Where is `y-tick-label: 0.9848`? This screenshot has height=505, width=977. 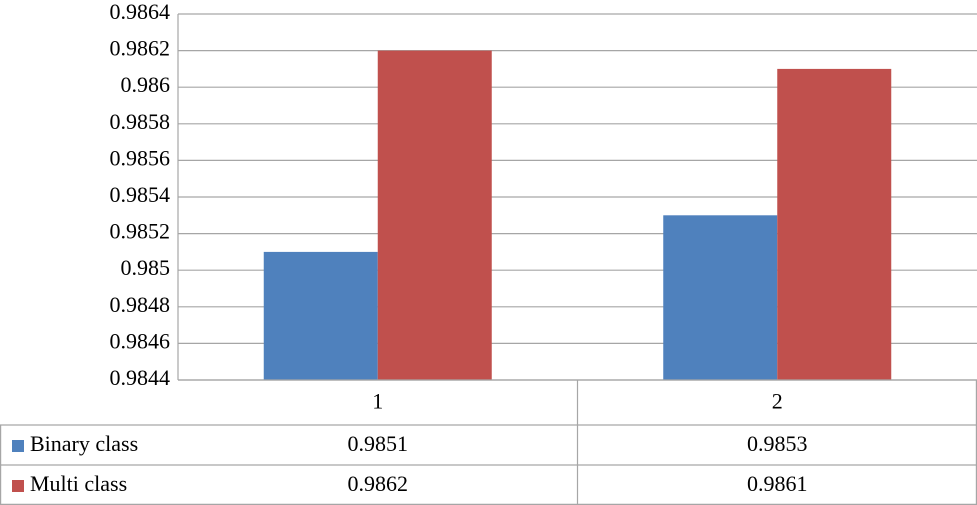
y-tick-label: 0.9848 is located at coordinates (140, 304).